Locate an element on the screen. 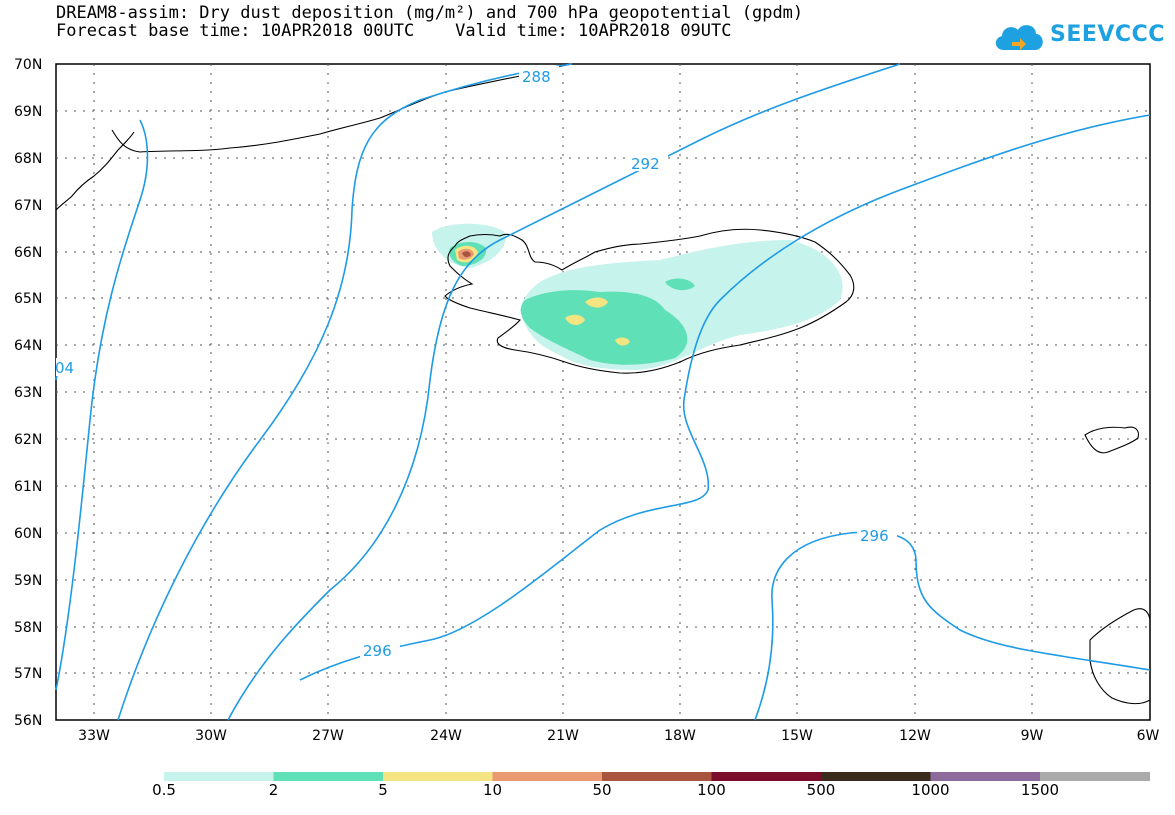 The image size is (1175, 815). lat-label: 63N is located at coordinates (28, 393).